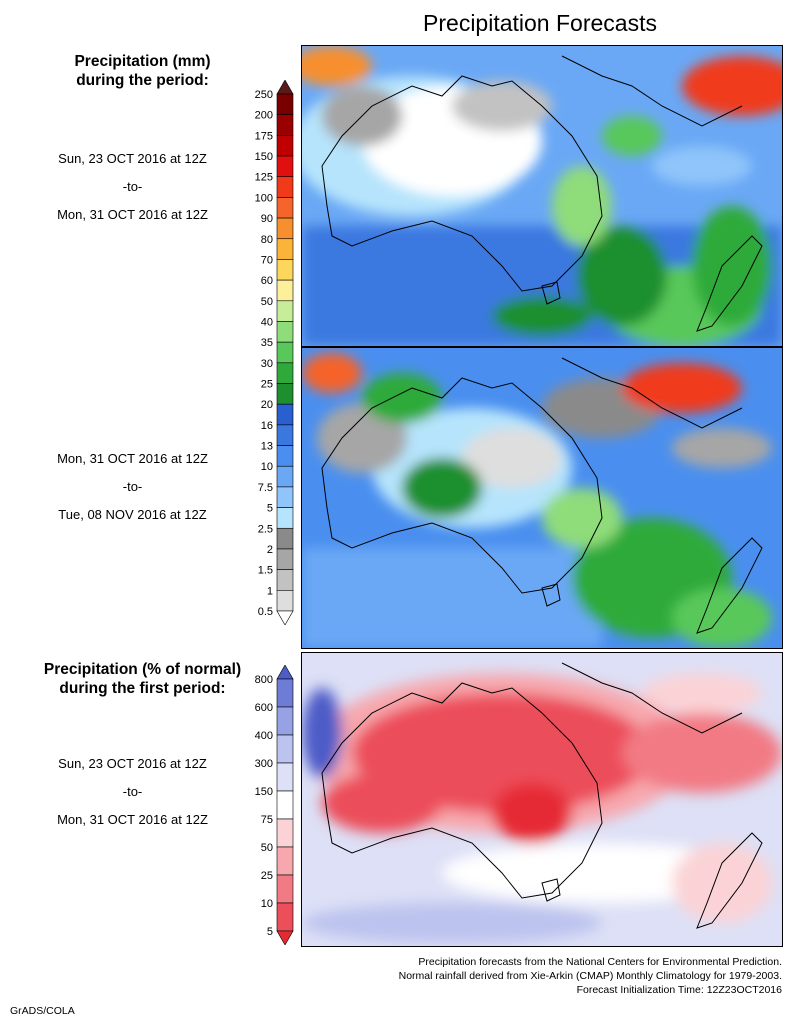 Image resolution: width=800 pixels, height=1029 pixels. What do you see at coordinates (267, 364) in the screenshot?
I see `scale-tick-label: 30` at bounding box center [267, 364].